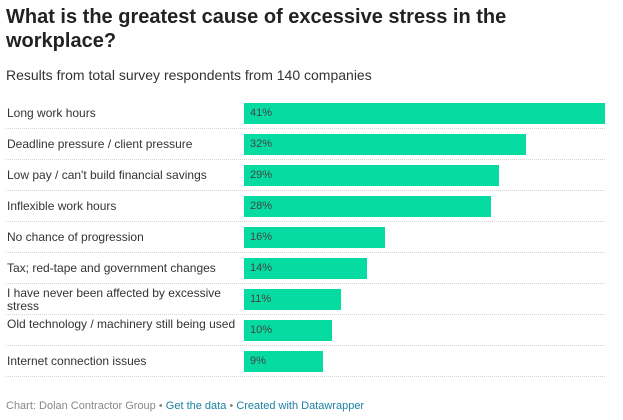 This screenshot has width=623, height=420. I want to click on bar-value-label: 29%, so click(261, 175).